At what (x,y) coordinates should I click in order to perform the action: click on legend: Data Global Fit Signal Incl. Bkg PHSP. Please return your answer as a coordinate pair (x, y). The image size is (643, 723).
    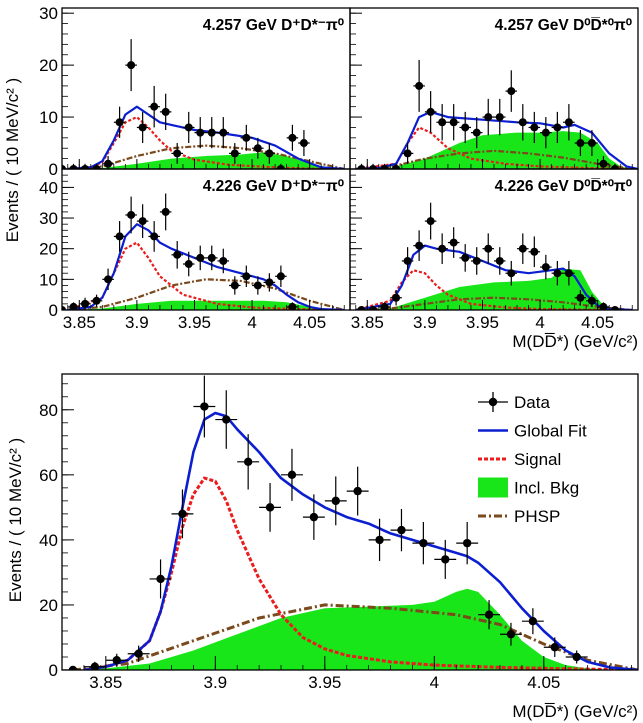
    Looking at the image, I should click on (532, 459).